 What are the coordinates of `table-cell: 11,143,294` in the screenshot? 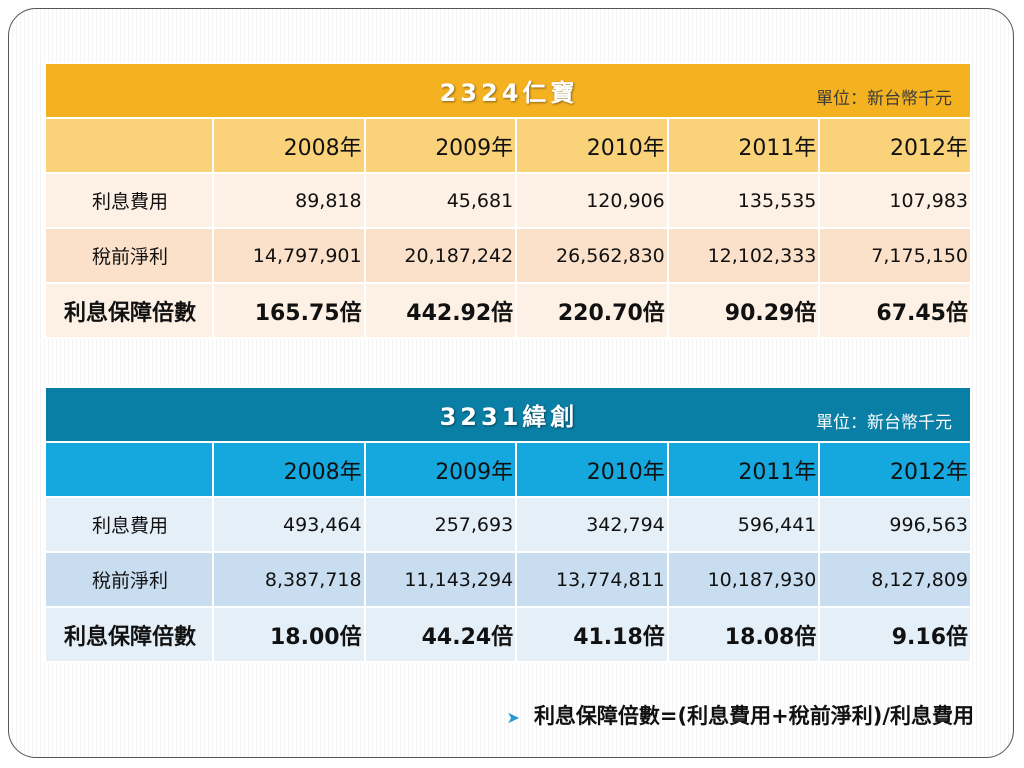 It's located at (440, 579).